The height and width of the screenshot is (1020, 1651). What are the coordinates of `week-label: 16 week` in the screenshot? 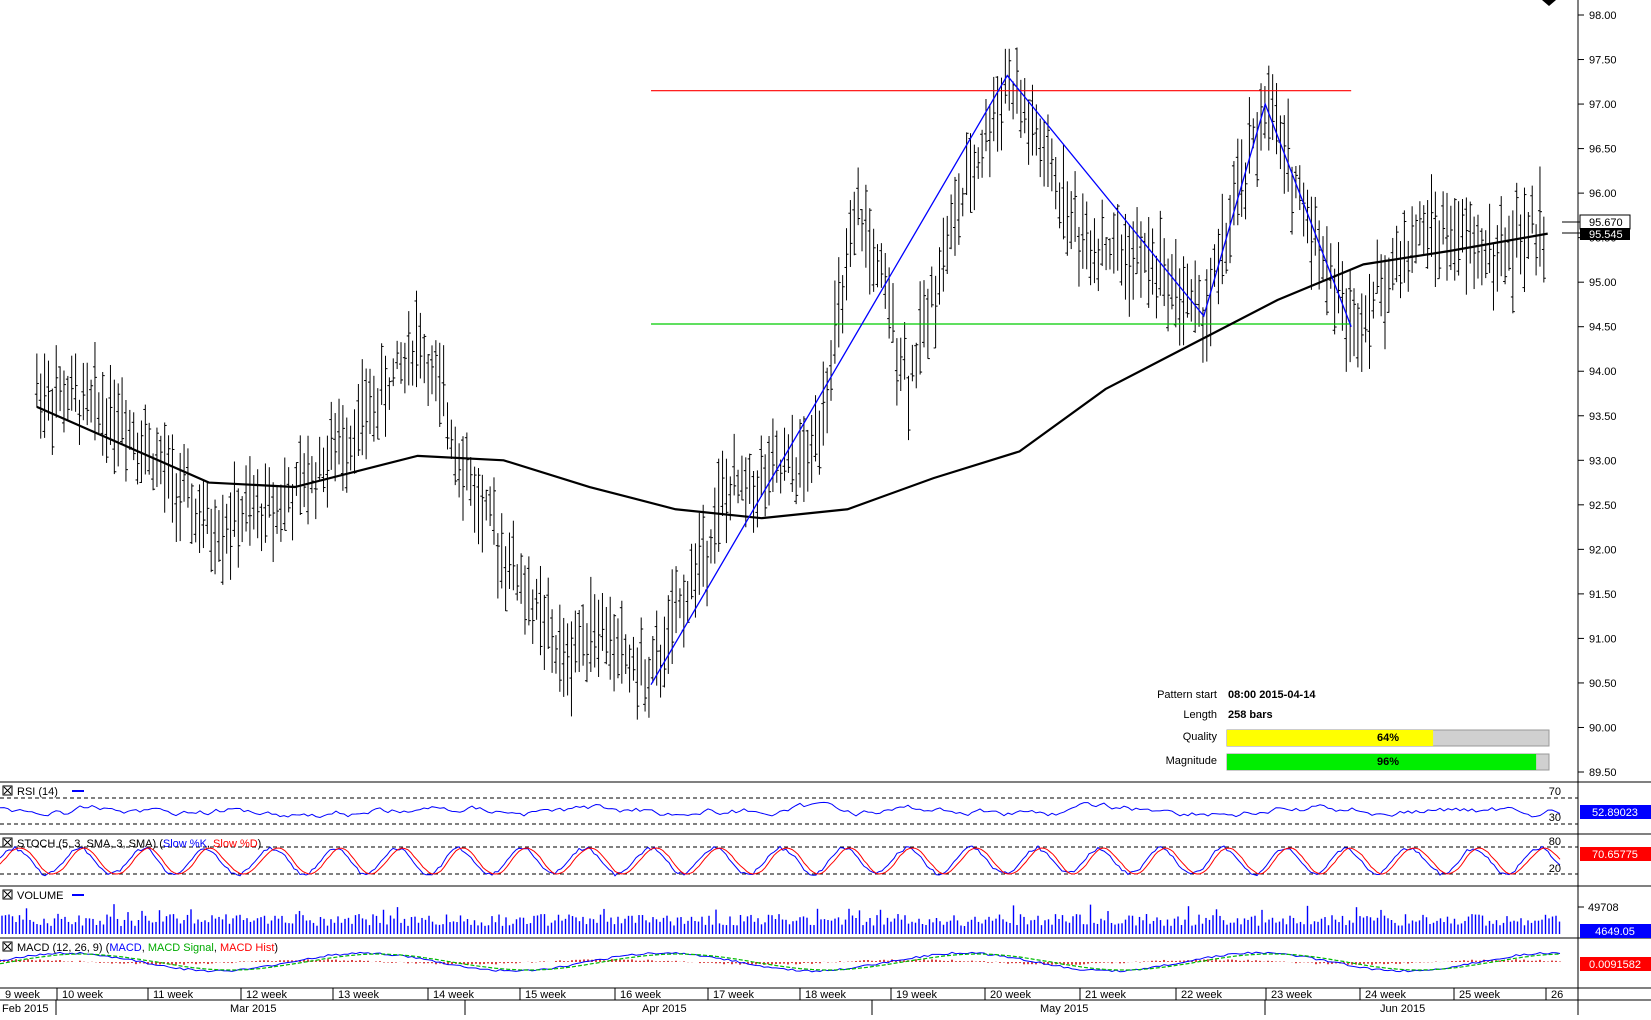 It's located at (640, 995).